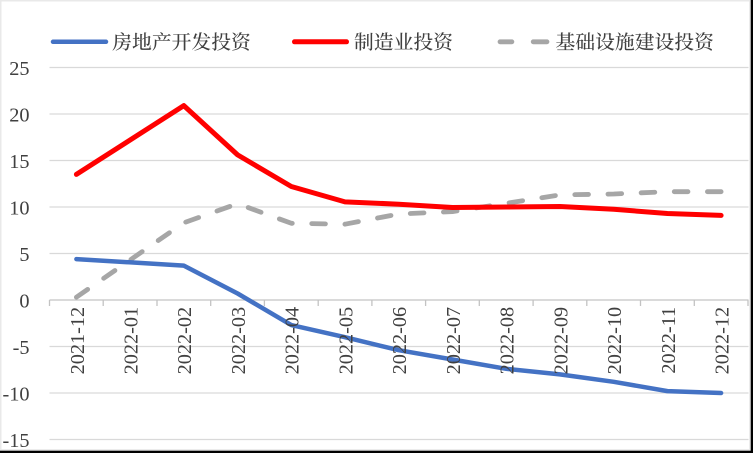 The width and height of the screenshot is (753, 453). Describe the element at coordinates (508, 341) in the screenshot. I see `svg-text: 2022-08` at that location.